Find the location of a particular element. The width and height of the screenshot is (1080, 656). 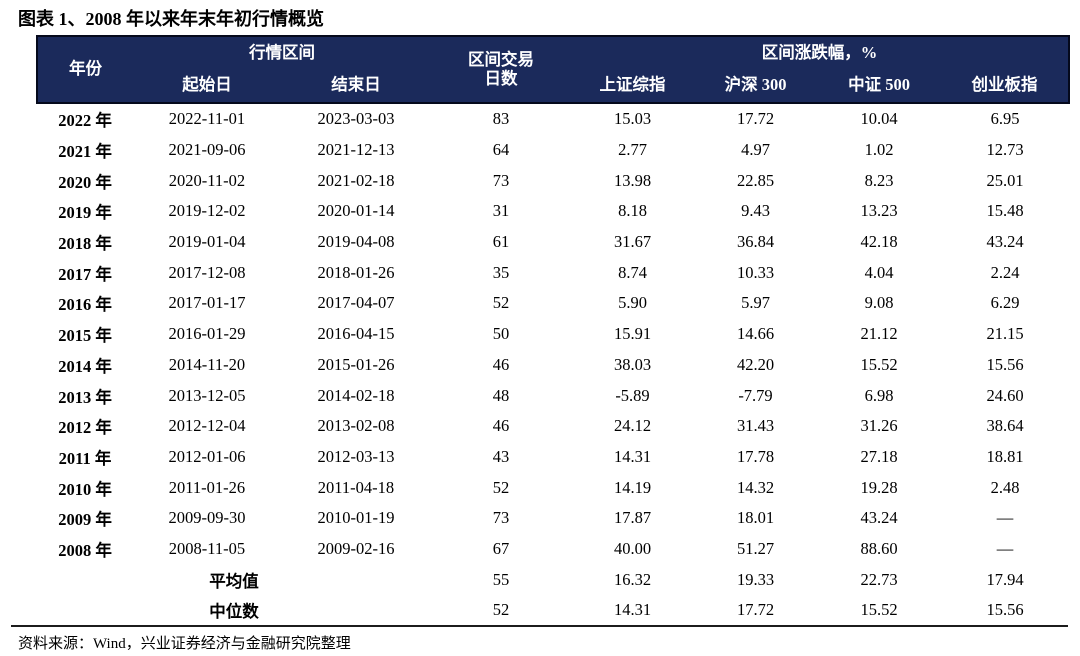

cell-chinext: 24.60 is located at coordinates (1005, 395).